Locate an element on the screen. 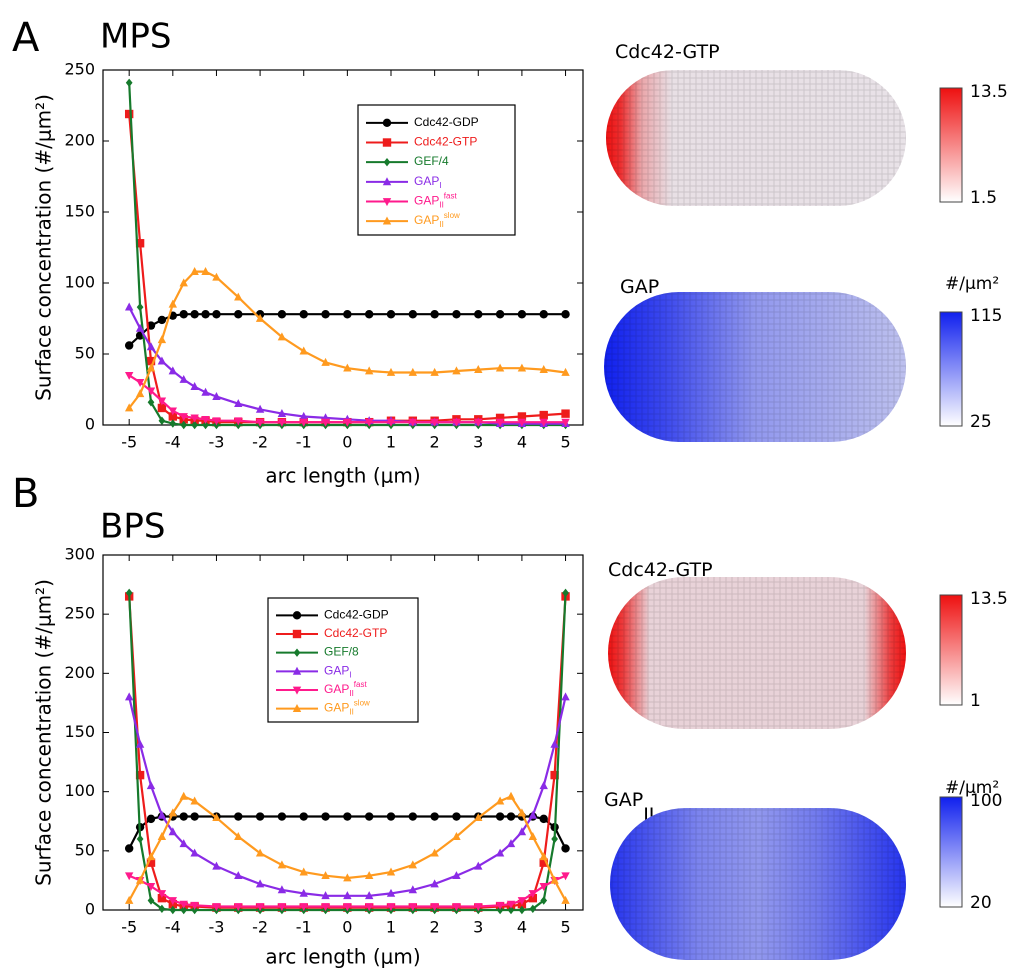 Image resolution: width=1012 pixels, height=974 pixels. legend-name: GAP is located at coordinates (426, 181).